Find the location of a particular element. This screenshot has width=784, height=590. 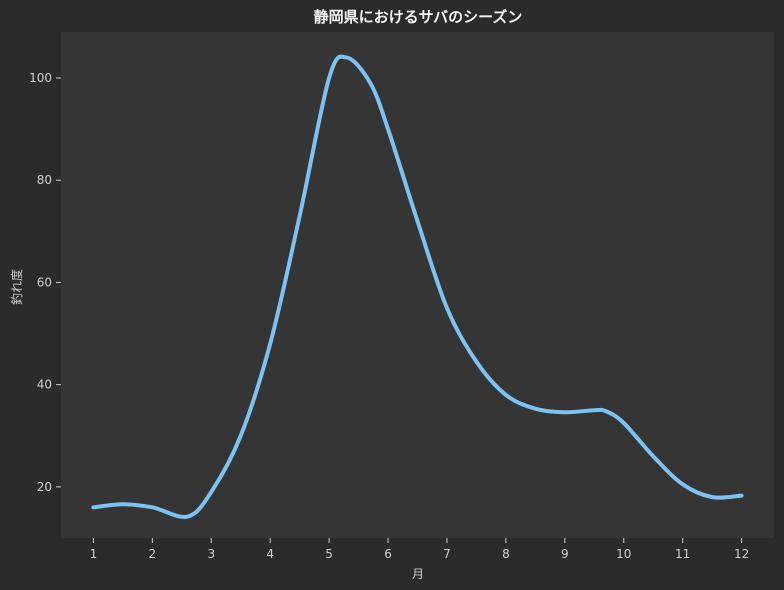

x-tick-label: 8 is located at coordinates (506, 554).